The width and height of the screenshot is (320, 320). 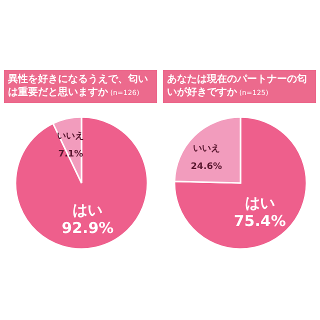 I want to click on data-label: 24.6%, so click(x=206, y=167).